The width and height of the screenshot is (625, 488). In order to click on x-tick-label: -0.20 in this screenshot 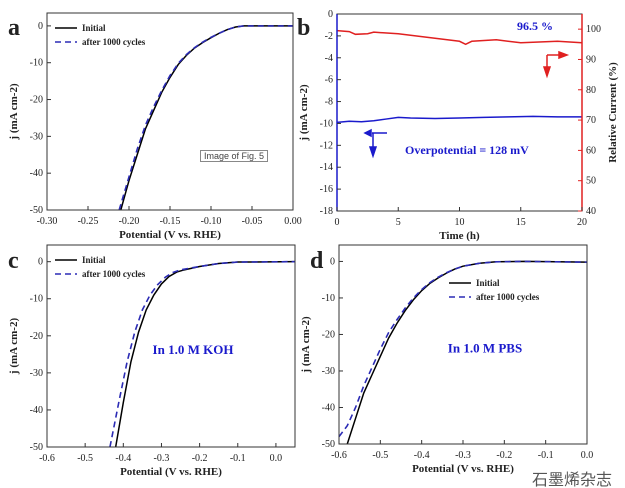, I will do `click(129, 221)`.